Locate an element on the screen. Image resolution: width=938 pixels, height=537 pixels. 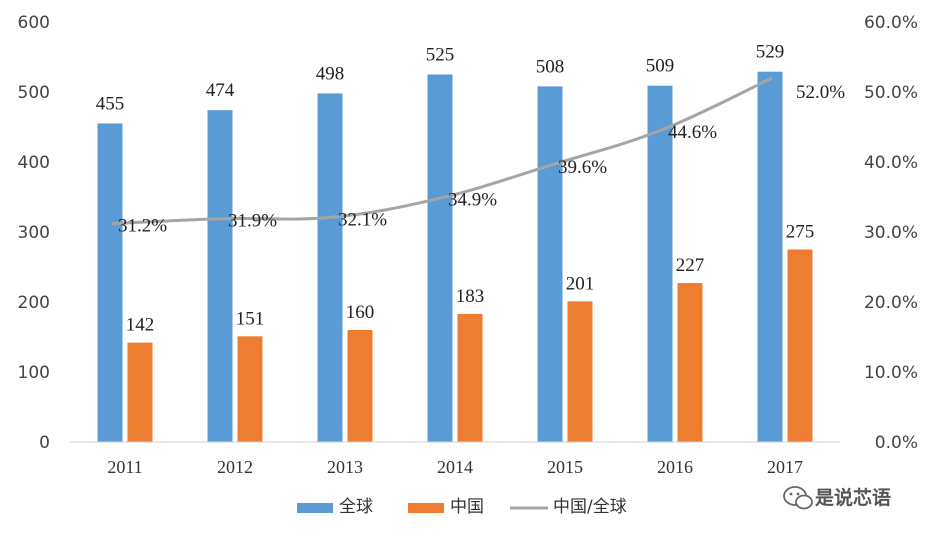
data-label-china: 142 is located at coordinates (140, 325).